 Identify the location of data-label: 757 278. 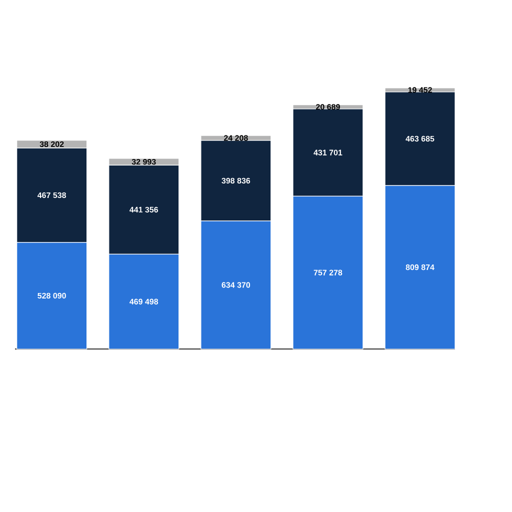
(328, 273).